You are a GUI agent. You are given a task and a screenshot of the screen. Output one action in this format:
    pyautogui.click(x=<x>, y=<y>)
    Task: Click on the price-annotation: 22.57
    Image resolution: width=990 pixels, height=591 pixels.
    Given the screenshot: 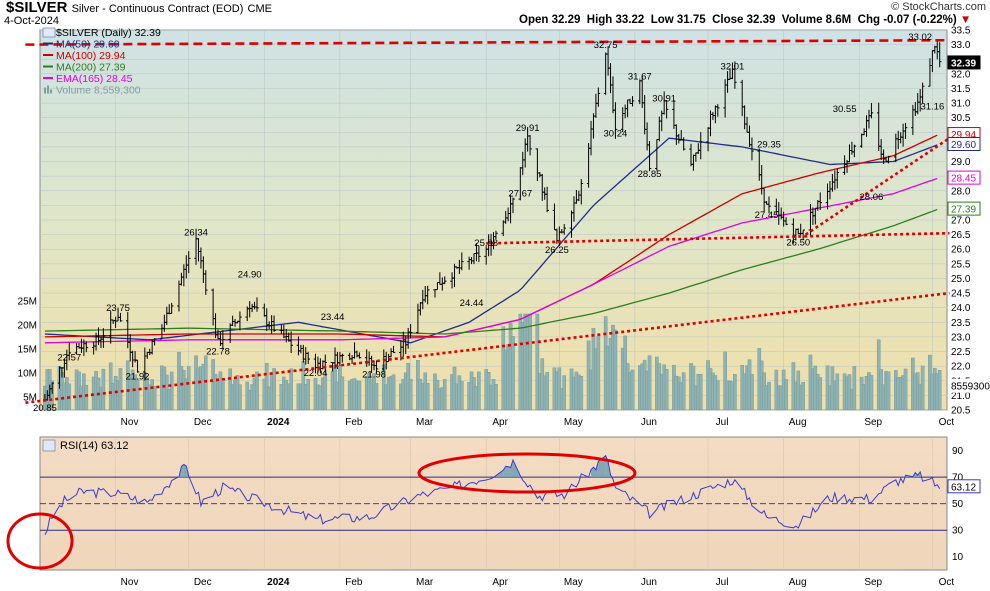 What is the action you would take?
    pyautogui.click(x=69, y=357)
    